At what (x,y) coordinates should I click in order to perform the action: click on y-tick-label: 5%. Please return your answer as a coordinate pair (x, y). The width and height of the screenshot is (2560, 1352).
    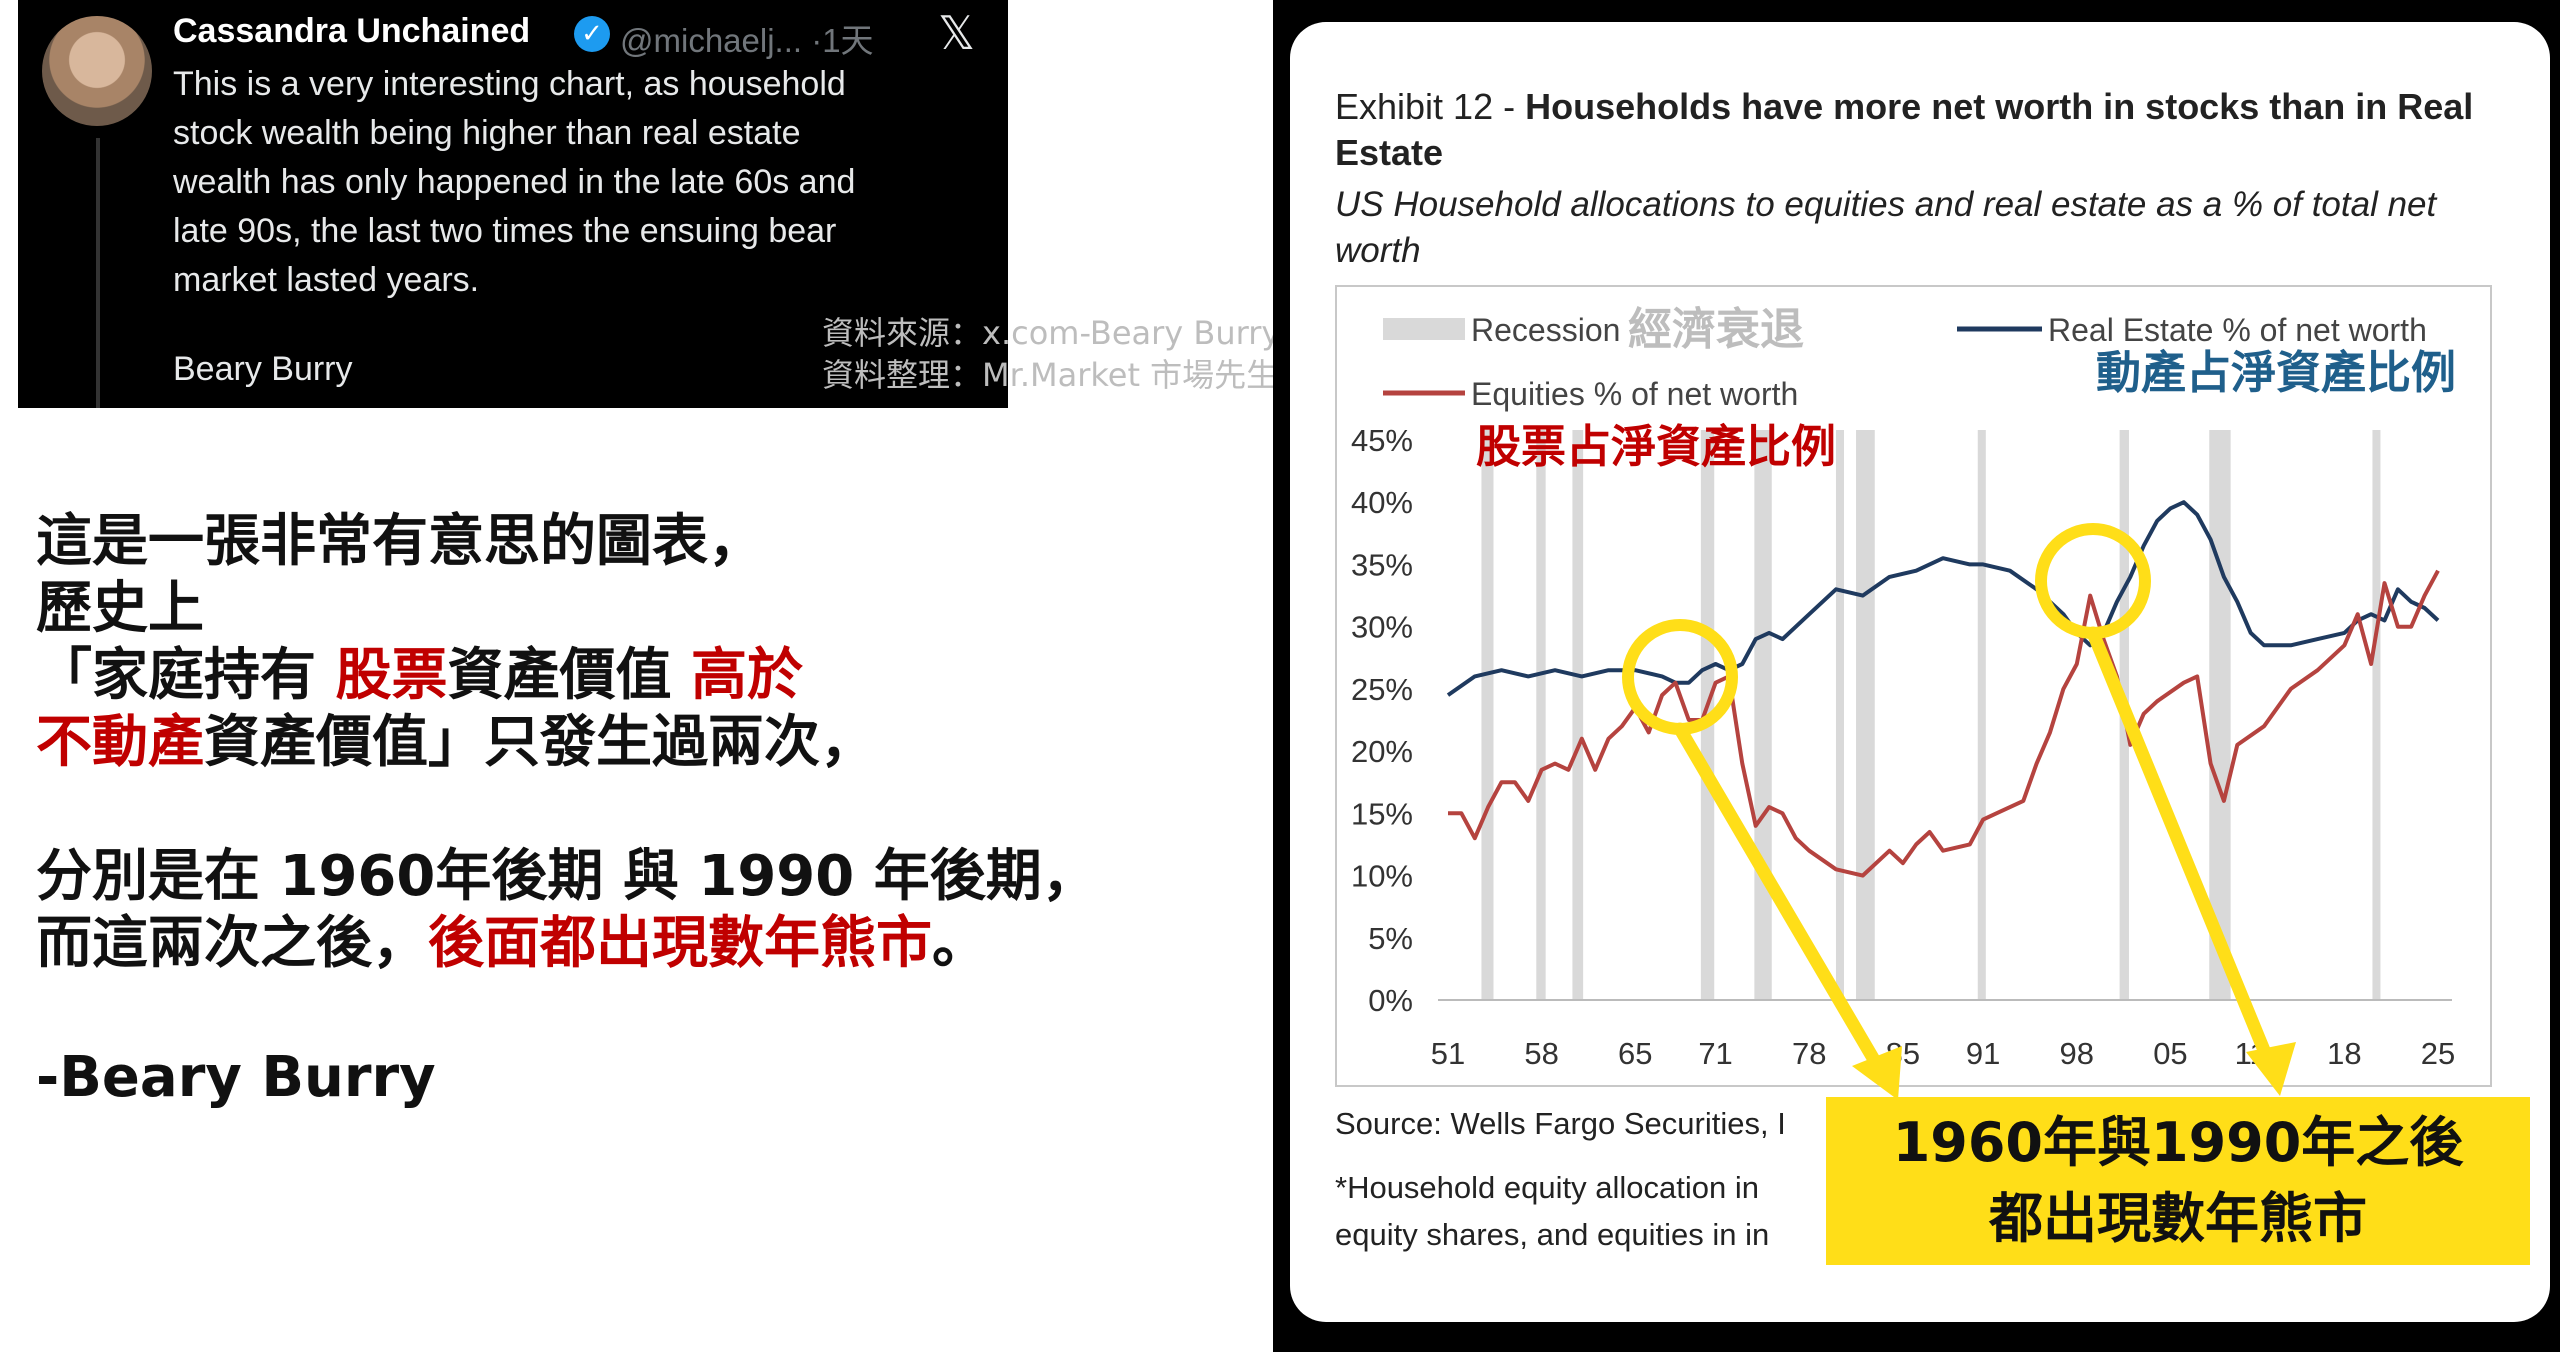
    Looking at the image, I should click on (1390, 938).